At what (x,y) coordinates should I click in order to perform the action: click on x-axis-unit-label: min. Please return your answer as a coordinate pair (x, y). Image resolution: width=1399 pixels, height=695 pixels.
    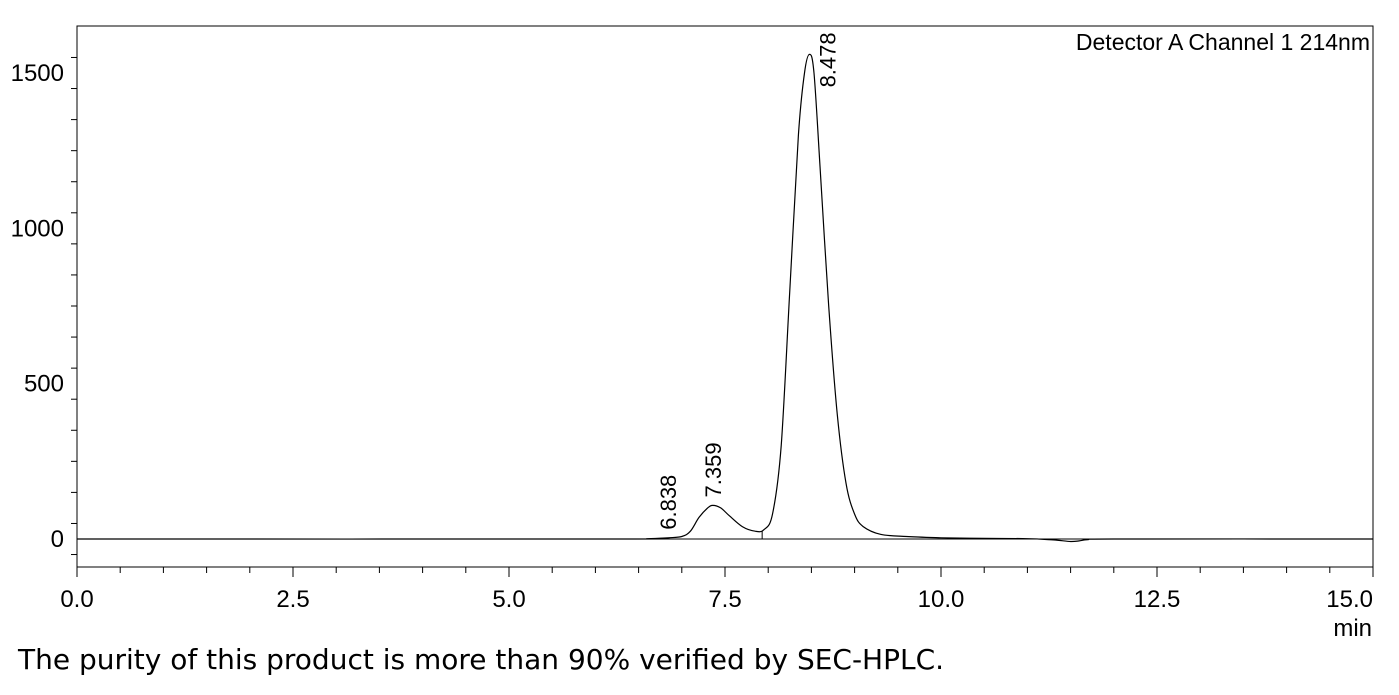
    Looking at the image, I should click on (1352, 627).